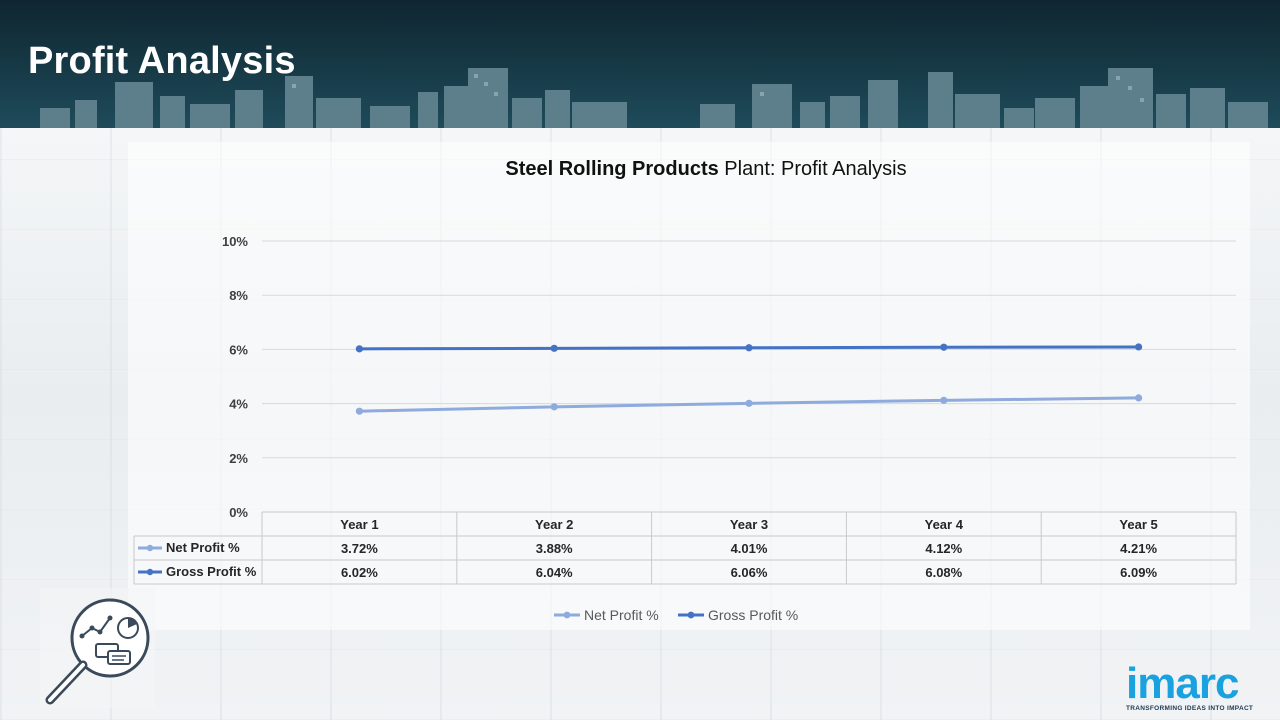 The height and width of the screenshot is (720, 1280). Describe the element at coordinates (235, 241) in the screenshot. I see `y-tick-label: 10%` at that location.